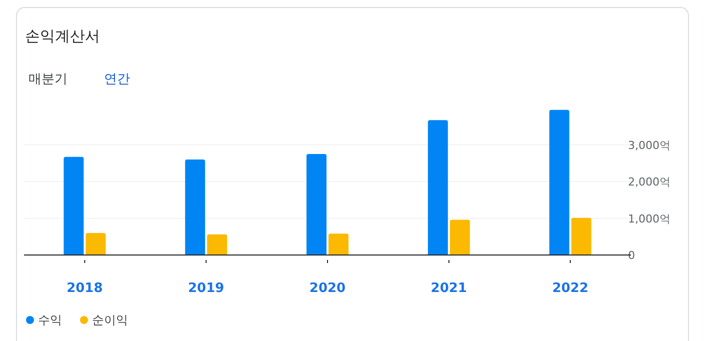 This screenshot has height=341, width=705. Describe the element at coordinates (649, 219) in the screenshot. I see `y-tick-label: 1,000억` at that location.